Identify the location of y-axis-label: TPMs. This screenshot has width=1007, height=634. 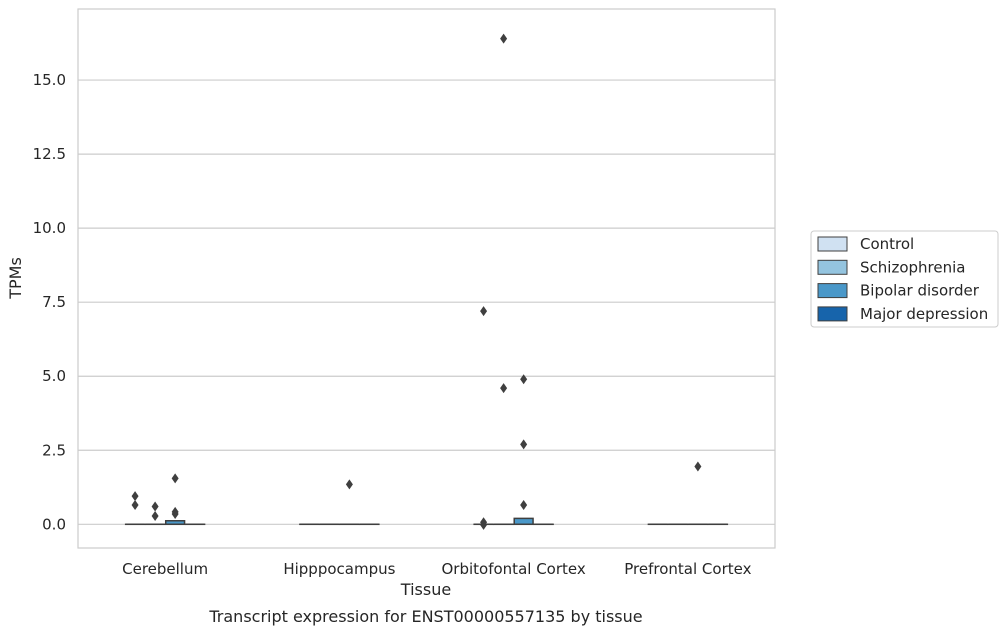
(15, 278).